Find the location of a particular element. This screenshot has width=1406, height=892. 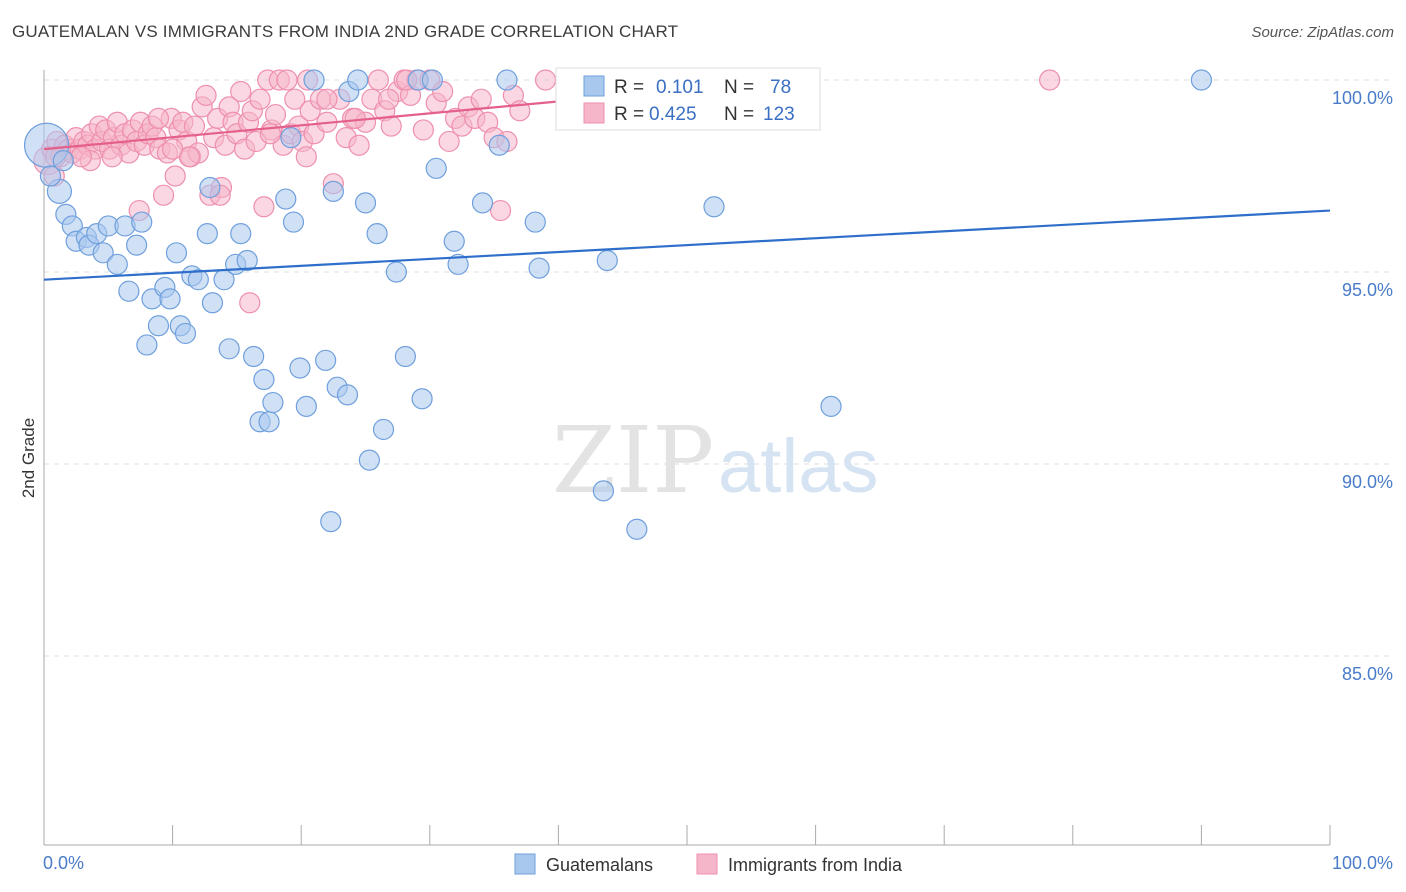

stats-n-label-blue: N = is located at coordinates (739, 87).